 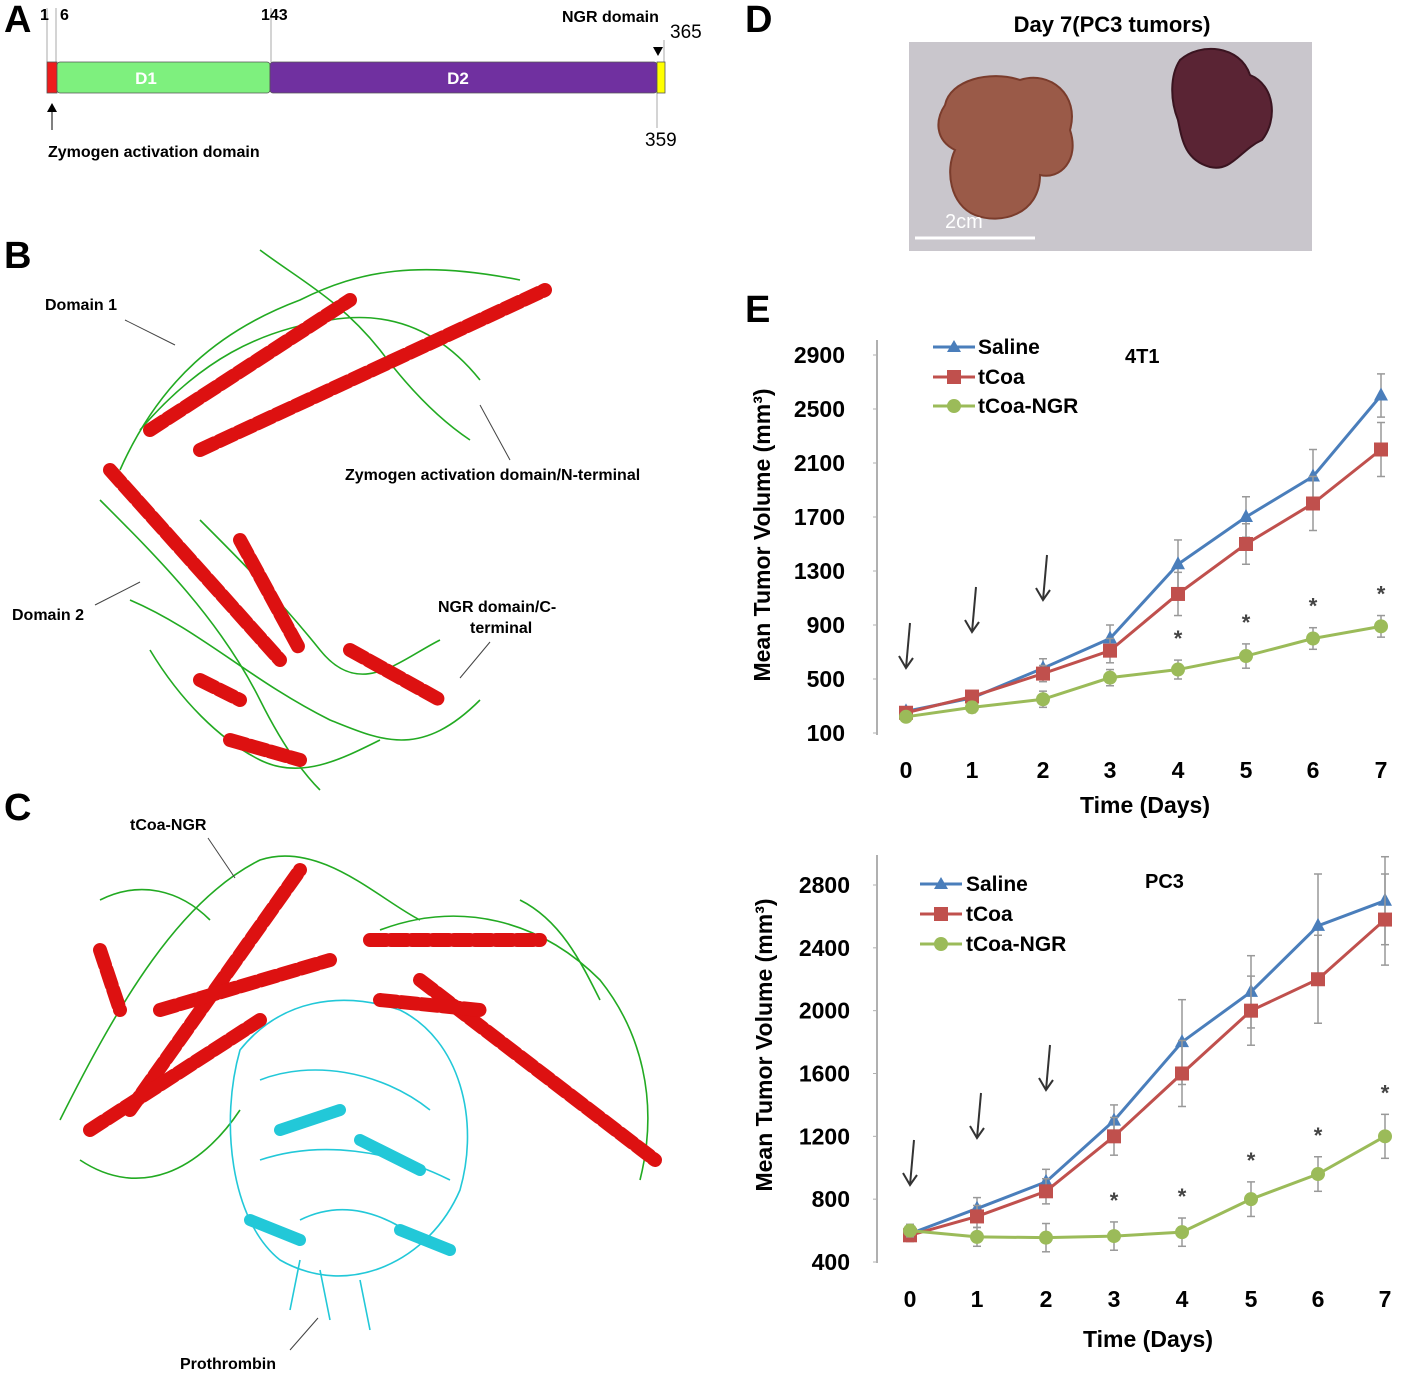 What do you see at coordinates (824, 1074) in the screenshot?
I see `y-tick-label: 1600` at bounding box center [824, 1074].